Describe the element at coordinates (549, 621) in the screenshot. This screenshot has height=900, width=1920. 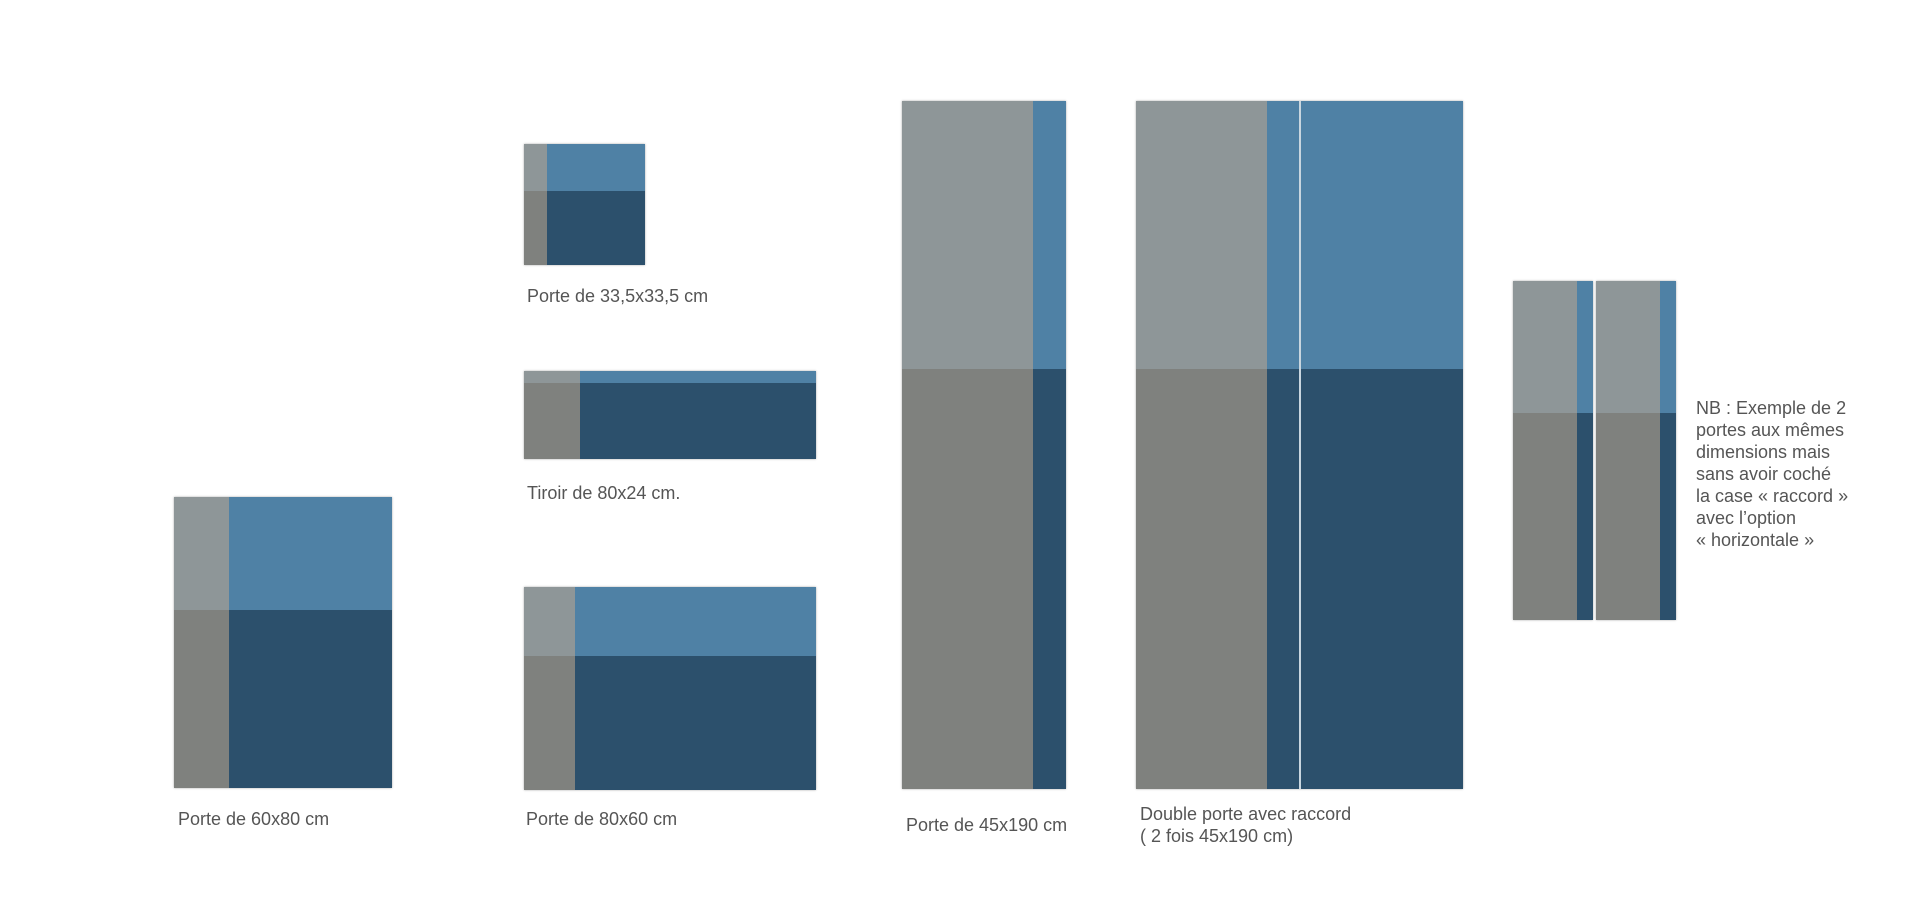
I see `door-80x60-grey-top` at that location.